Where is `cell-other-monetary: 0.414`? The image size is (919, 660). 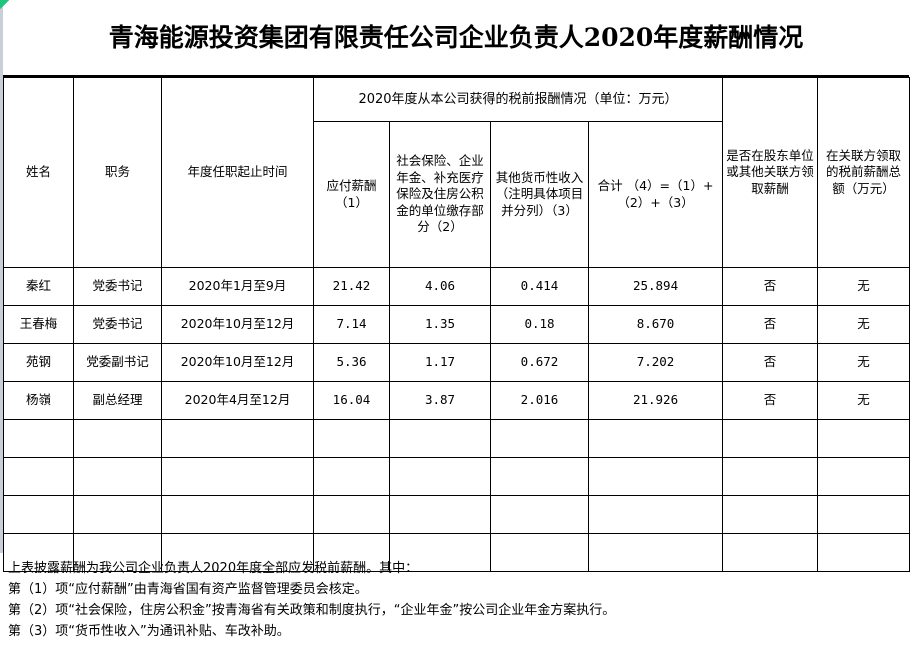
cell-other-monetary: 0.414 is located at coordinates (539, 286).